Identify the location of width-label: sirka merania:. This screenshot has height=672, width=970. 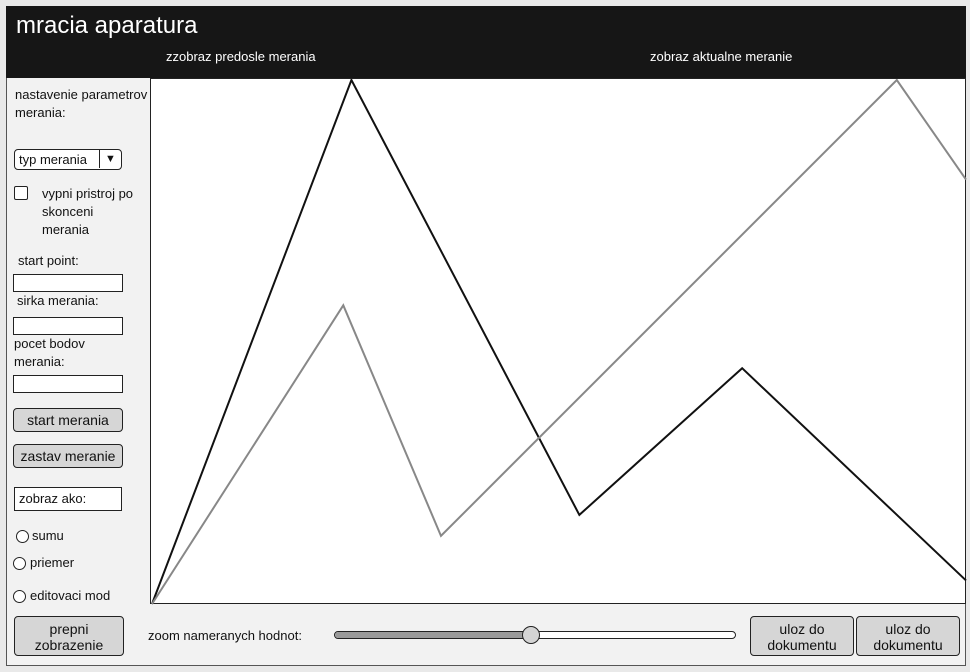
(58, 300).